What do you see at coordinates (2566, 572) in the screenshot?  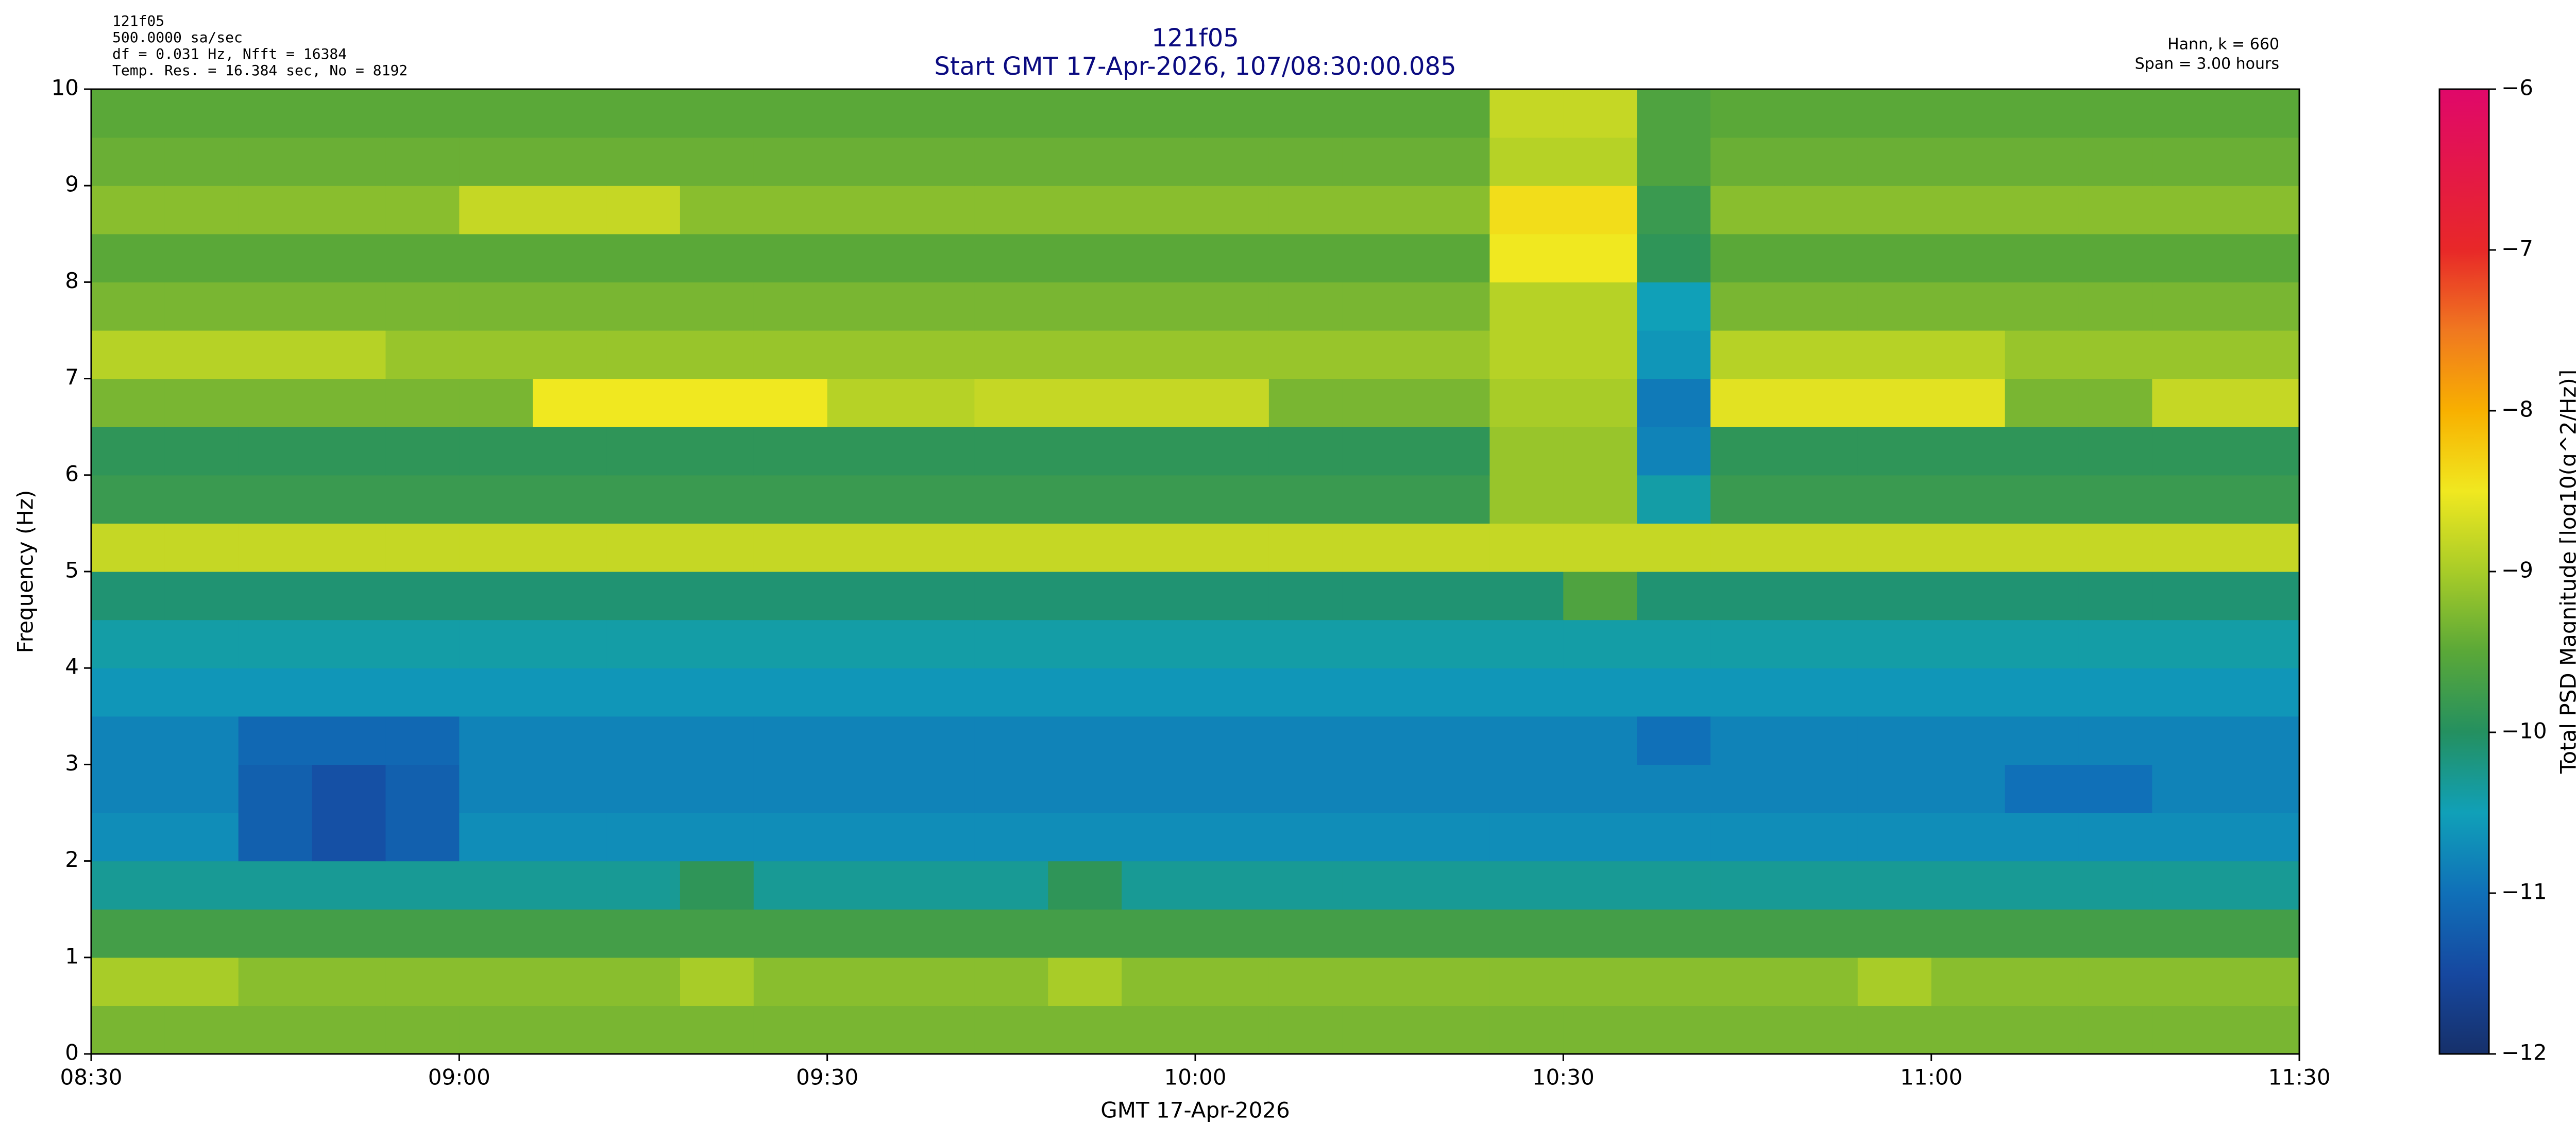 I see `colorbar-label: Total PSD Magnitude [log10(g^2/Hz)]` at bounding box center [2566, 572].